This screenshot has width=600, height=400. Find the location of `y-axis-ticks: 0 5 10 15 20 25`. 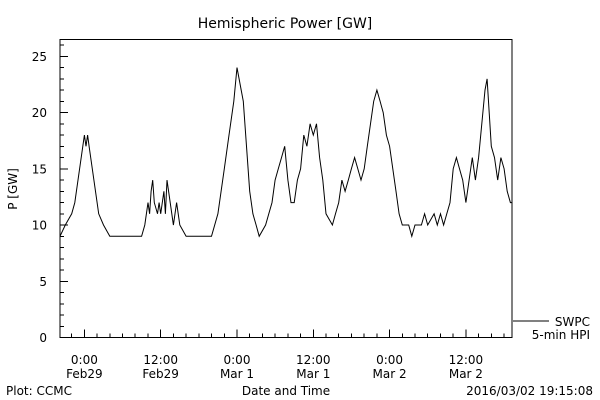

y-axis-ticks: 0 5 10 15 20 25 is located at coordinates (50, 194).